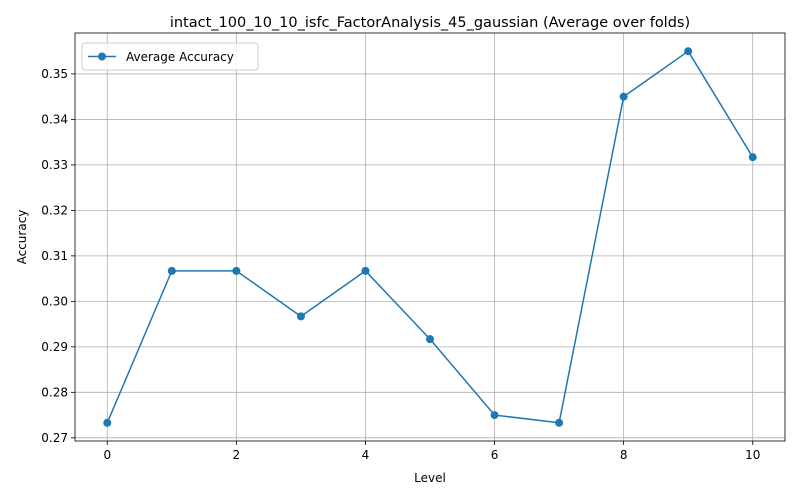  I want to click on x-tick-label: 10, so click(752, 455).